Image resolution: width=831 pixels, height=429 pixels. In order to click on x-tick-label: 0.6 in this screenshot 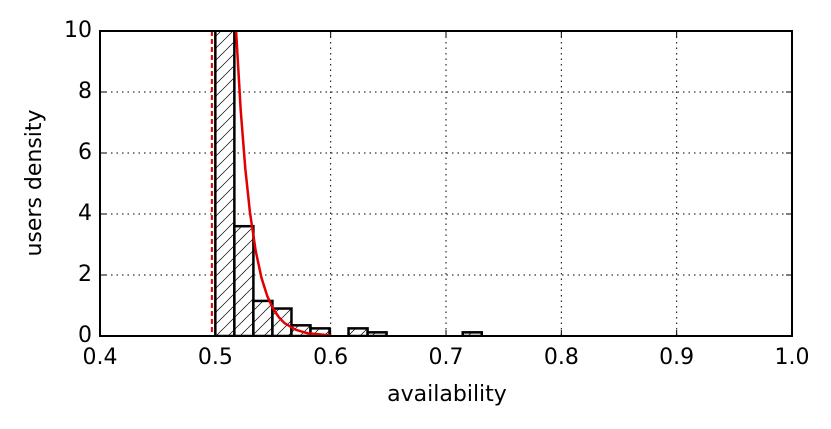, I will do `click(330, 357)`.